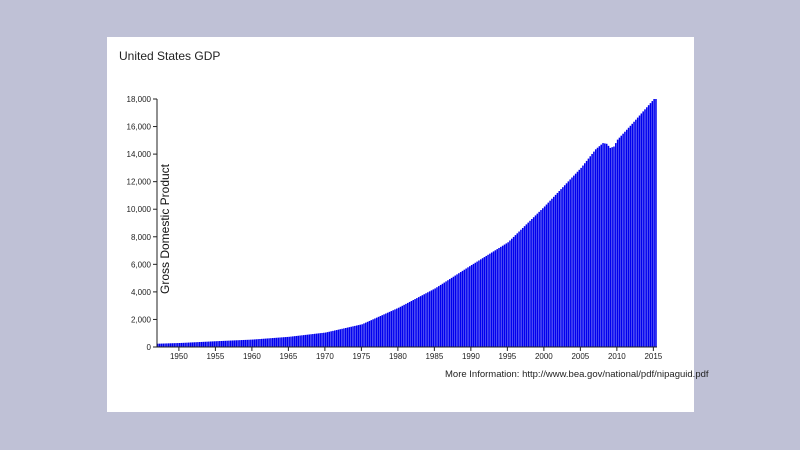 Image resolution: width=800 pixels, height=450 pixels. Describe the element at coordinates (139, 154) in the screenshot. I see `y-tick-label: 14,000` at that location.